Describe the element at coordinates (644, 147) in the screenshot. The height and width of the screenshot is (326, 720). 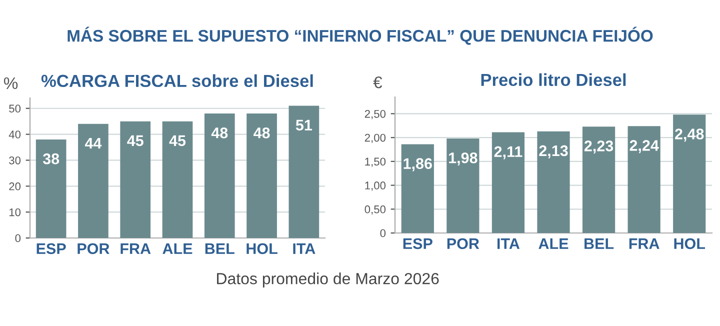
I see `data-label: 2,24` at that location.